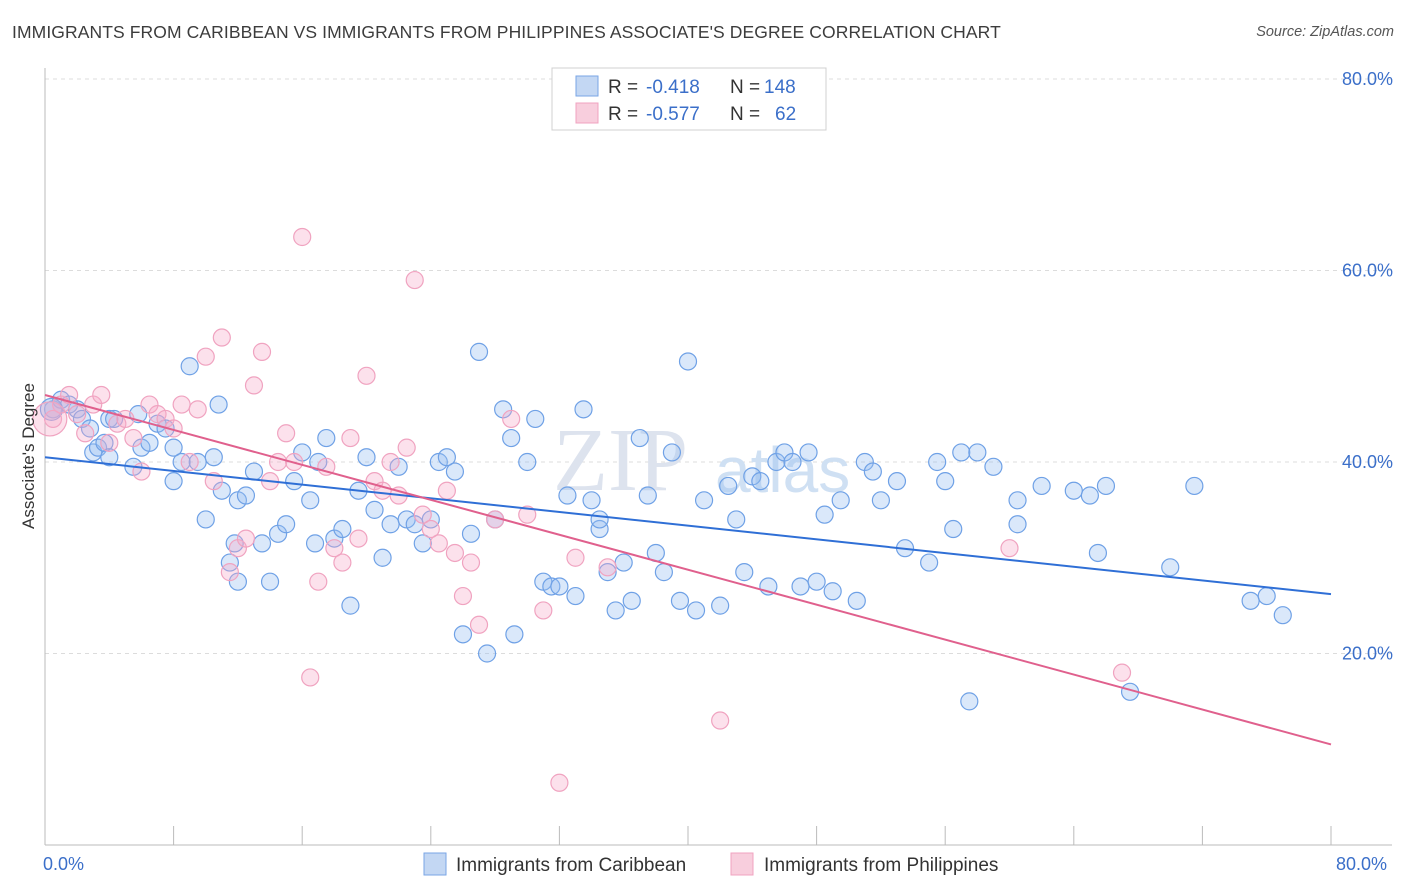  Describe the element at coordinates (1367, 79) in the screenshot. I see `y-tick-label-3: 80.0%` at that location.